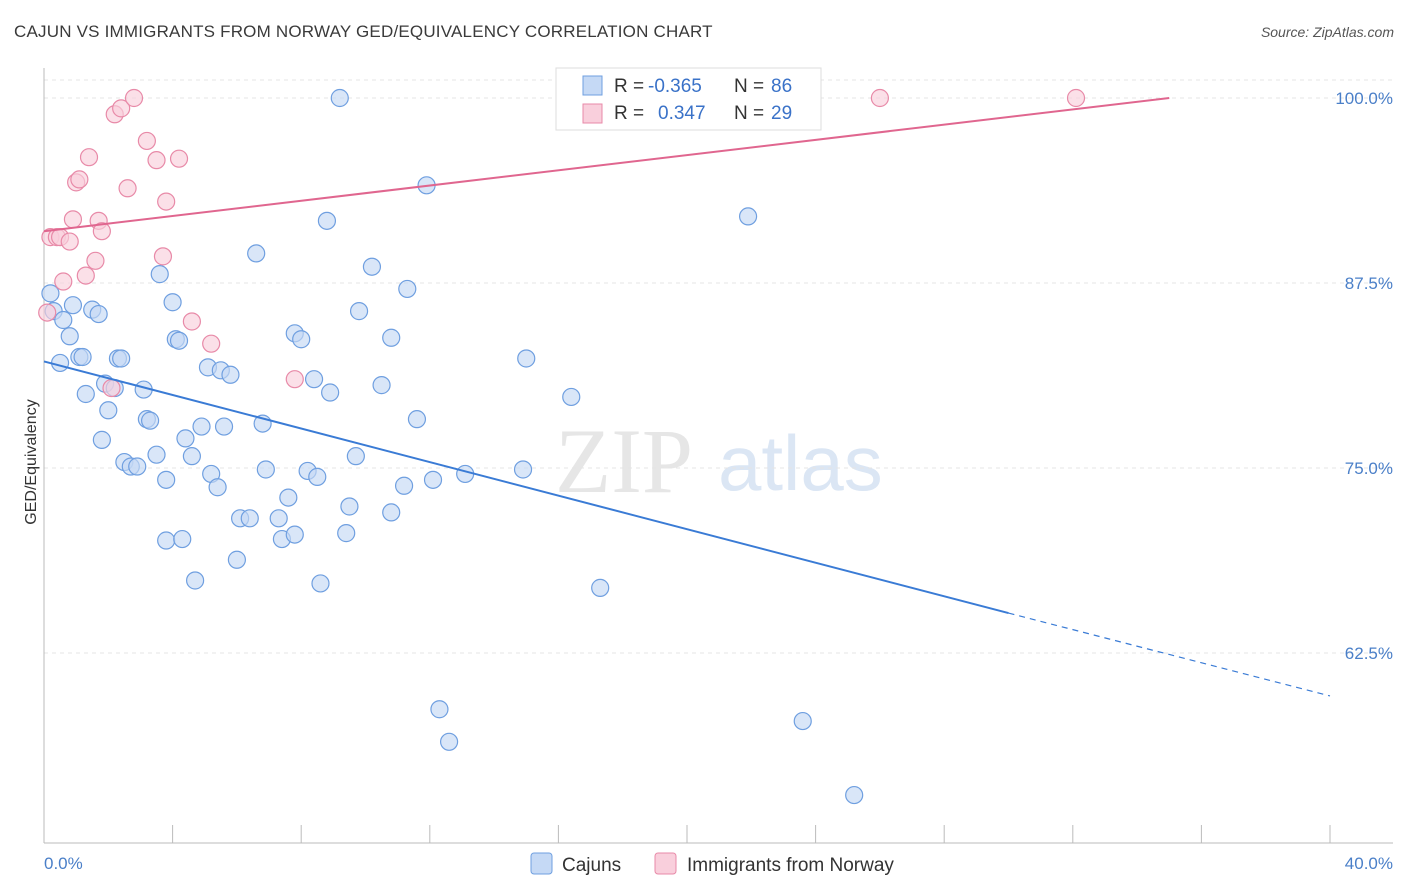 This screenshot has width=1406, height=892. I want to click on legend-r-label-0: R =, so click(629, 86).